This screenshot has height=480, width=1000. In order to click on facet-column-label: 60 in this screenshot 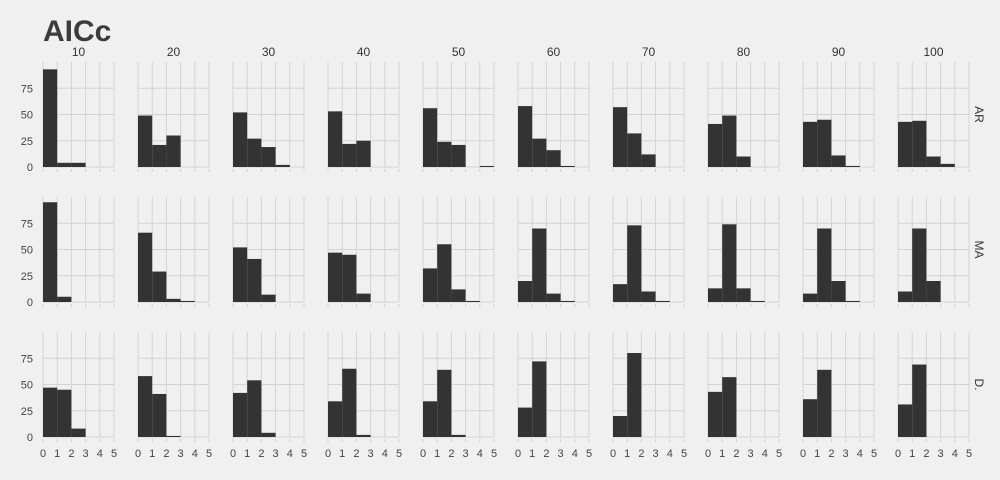, I will do `click(554, 52)`.